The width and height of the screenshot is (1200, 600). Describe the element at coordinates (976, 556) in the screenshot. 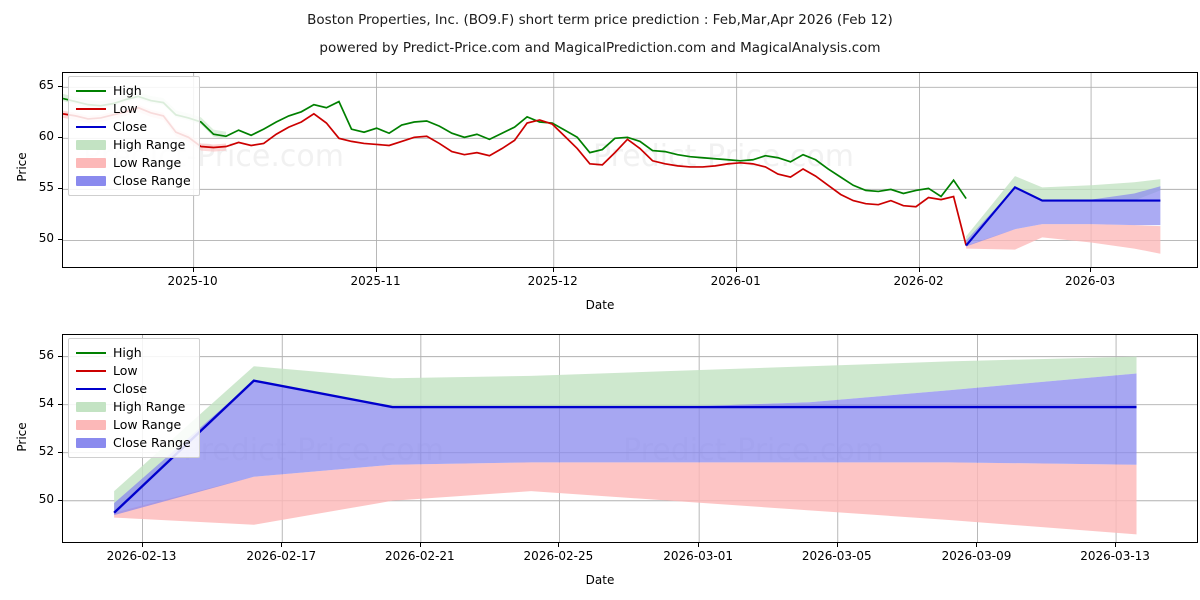

I see `bottom-chart-xtick: 2026-03-09` at that location.